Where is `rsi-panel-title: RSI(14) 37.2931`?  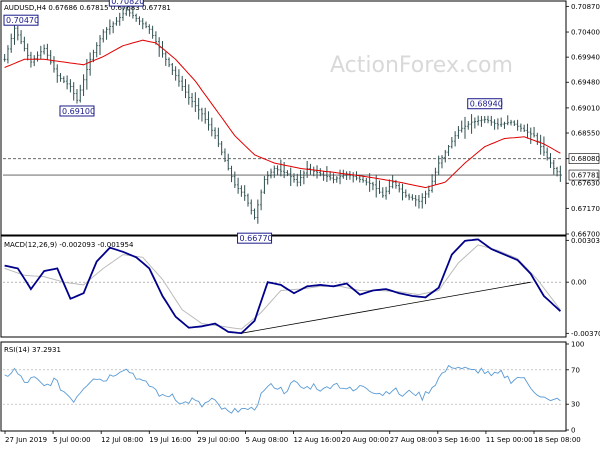
rsi-panel-title: RSI(14) 37.2931 is located at coordinates (32, 350).